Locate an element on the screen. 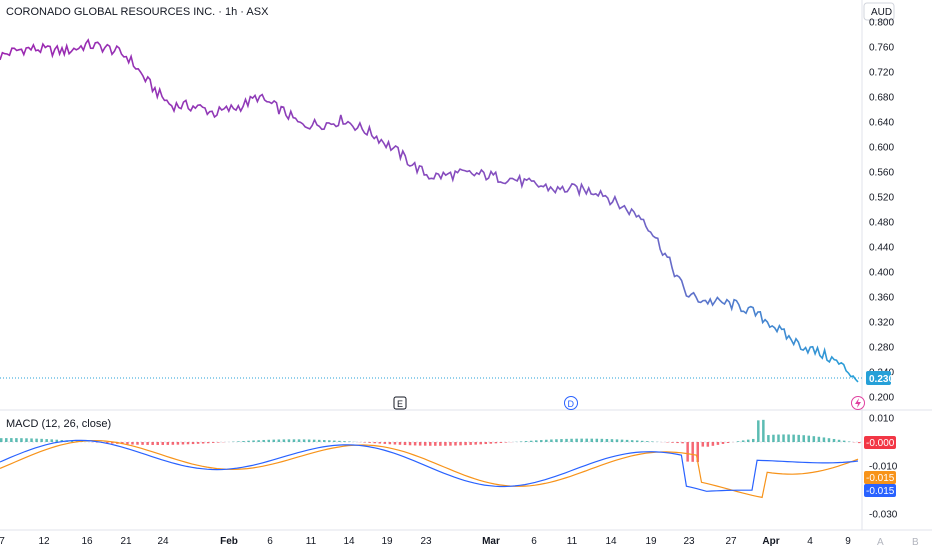 Image resolution: width=932 pixels, height=550 pixels. price-tick-label: 0.640 is located at coordinates (881, 123).